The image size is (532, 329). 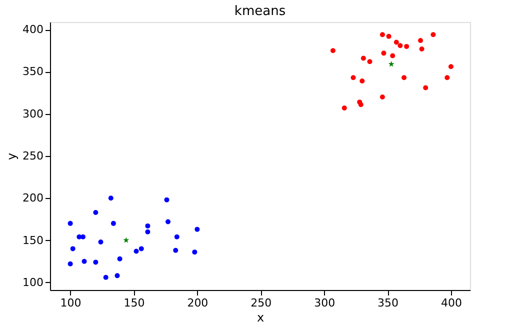 I want to click on x-tick-label: 150, so click(x=134, y=303).